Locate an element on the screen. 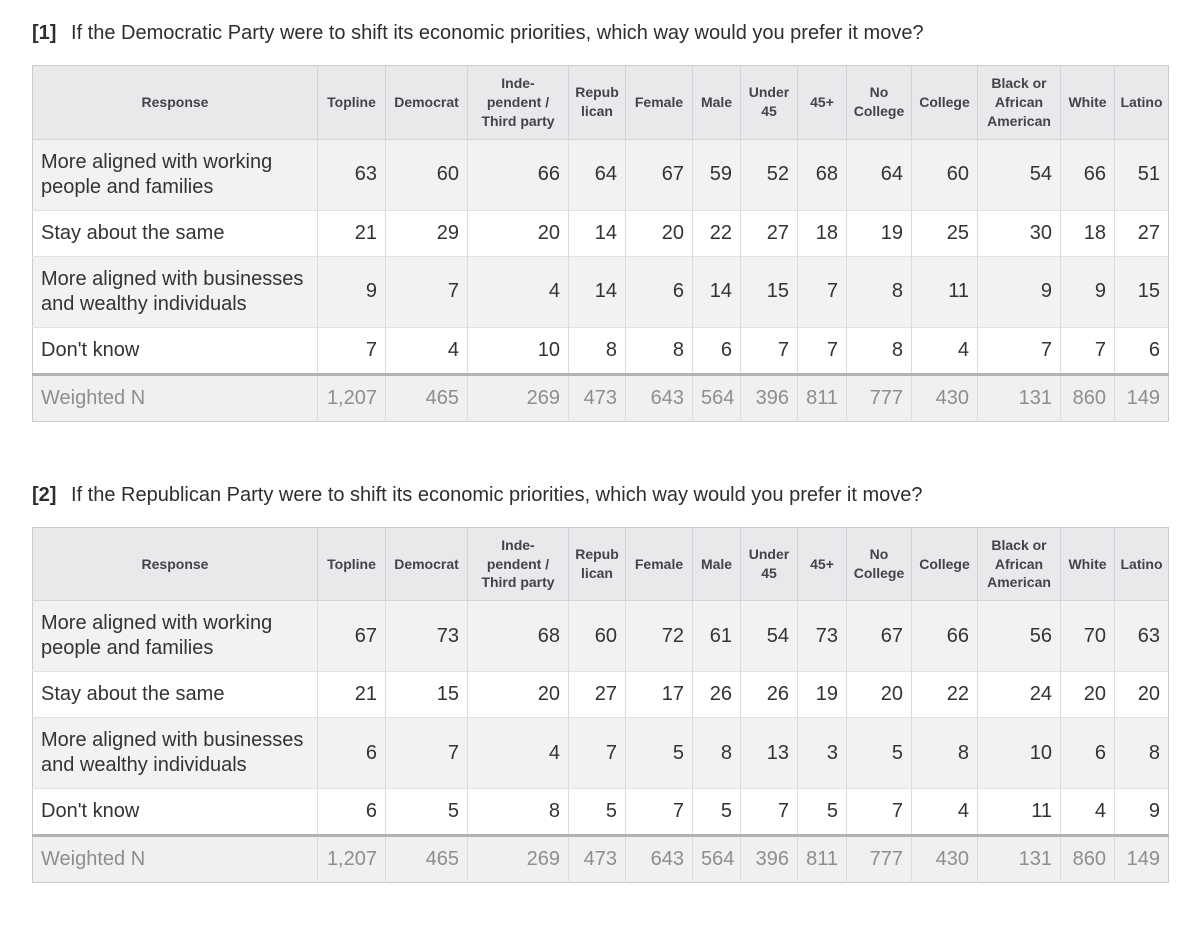 Image resolution: width=1200 pixels, height=937 pixels. data-cell-latino: 9 is located at coordinates (1141, 812).